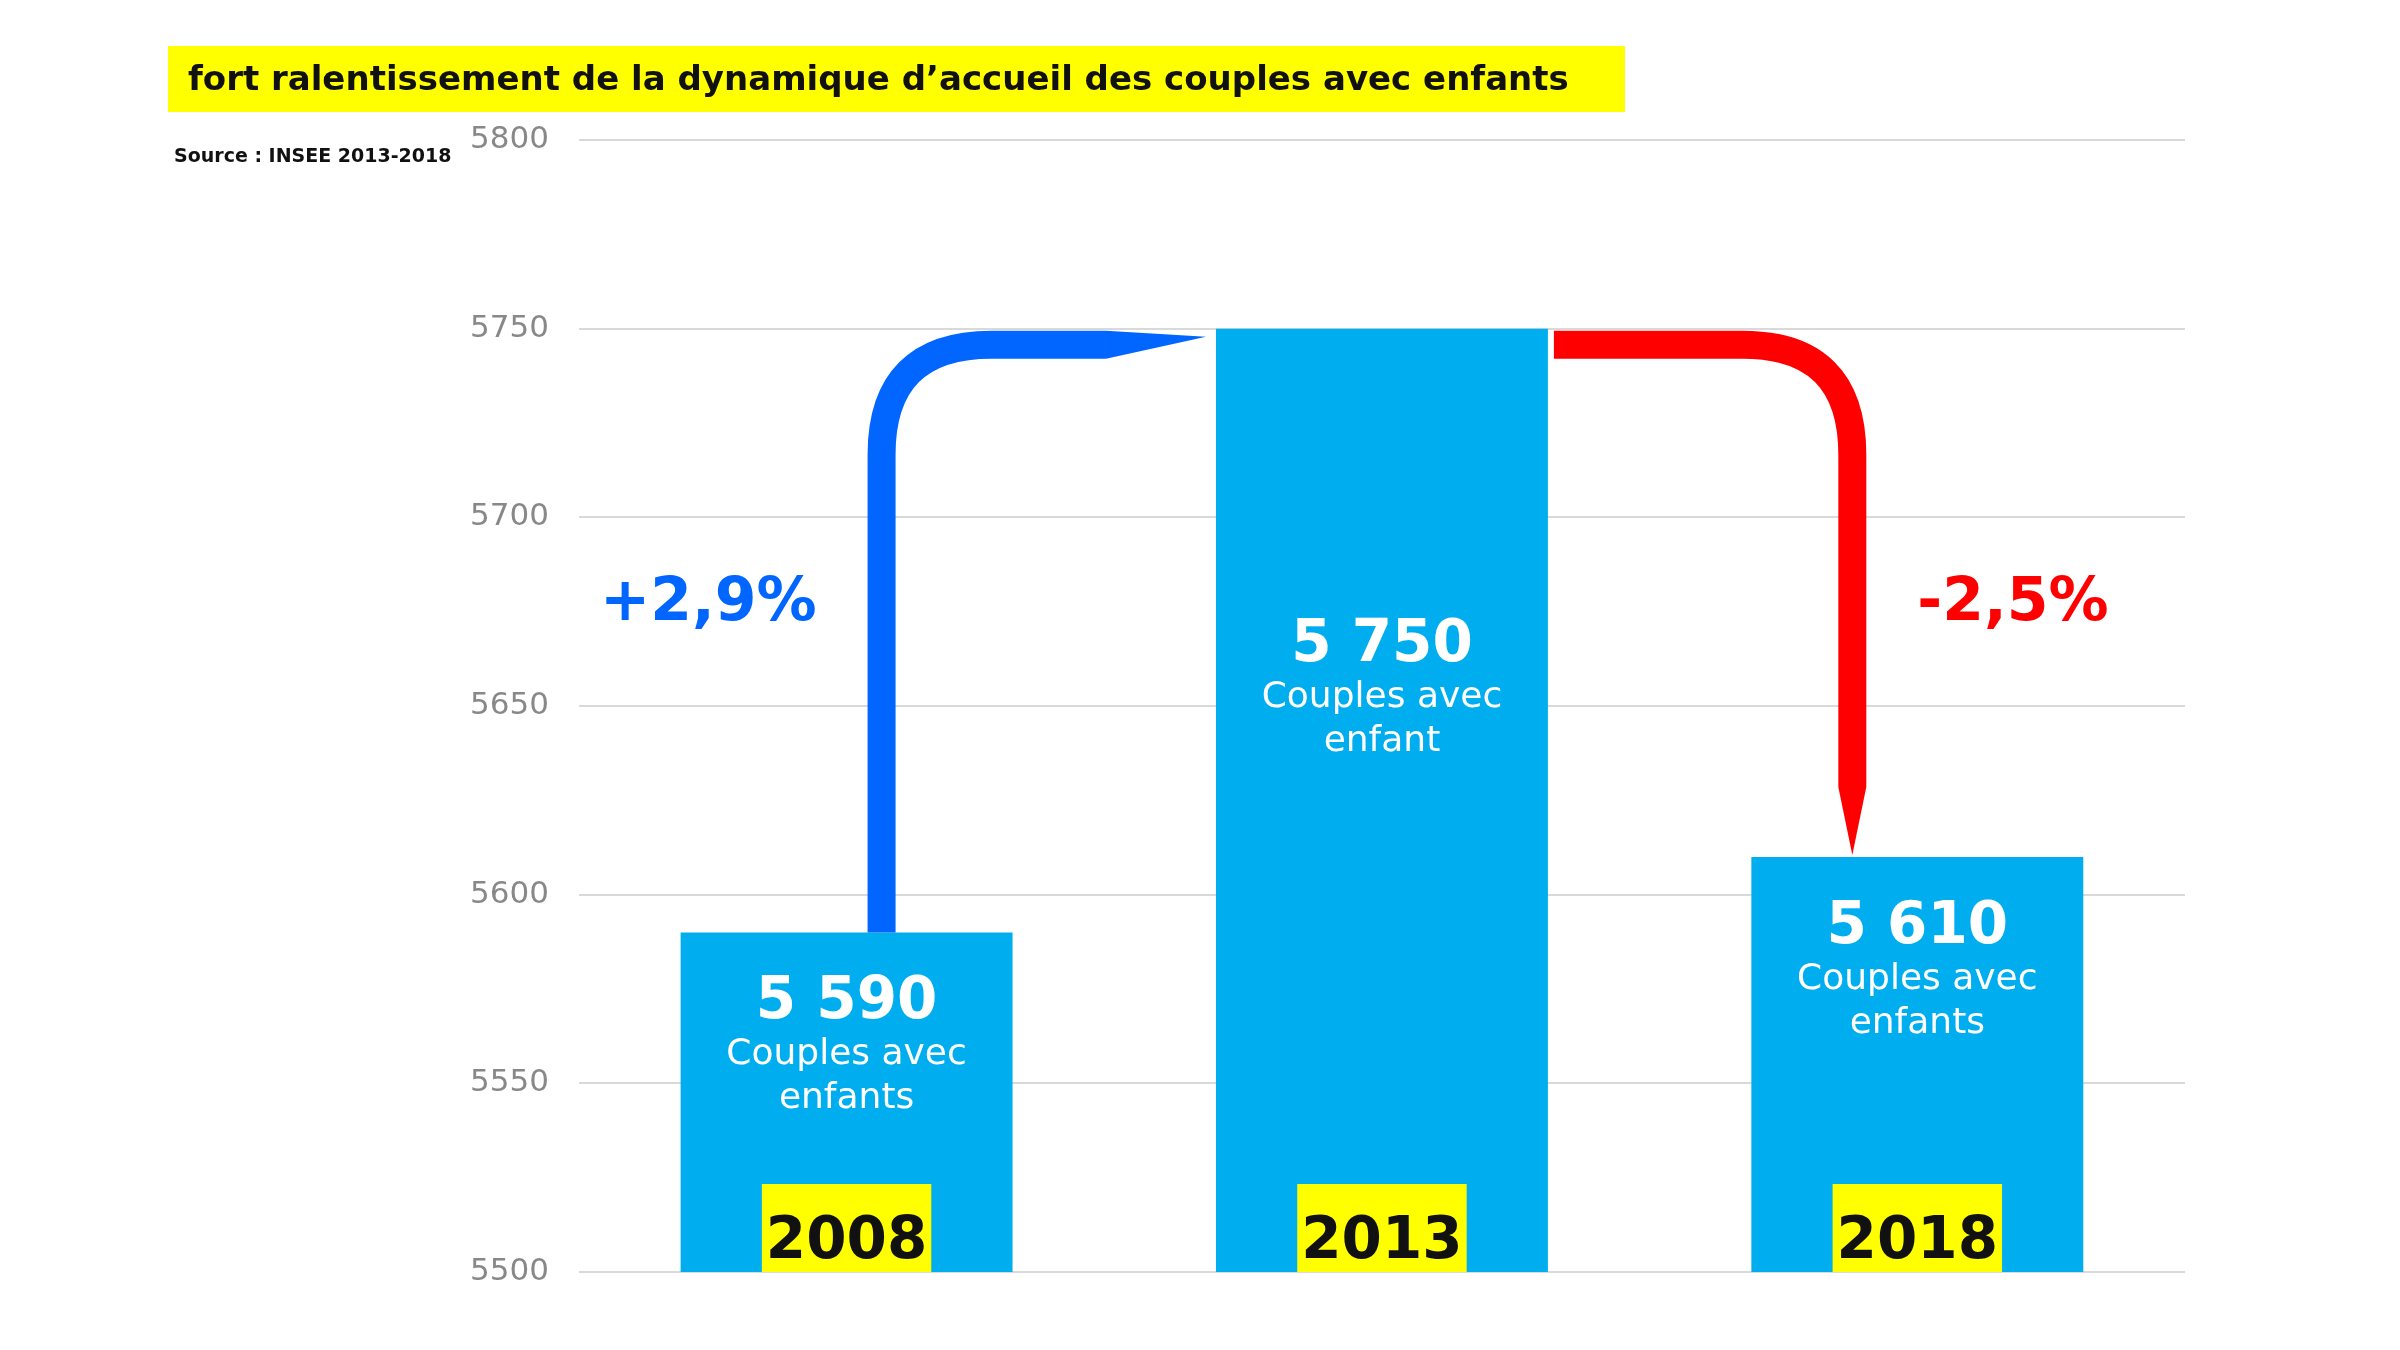 Image resolution: width=2400 pixels, height=1350 pixels. Describe the element at coordinates (509, 325) in the screenshot. I see `y-tick-label: 5750` at that location.